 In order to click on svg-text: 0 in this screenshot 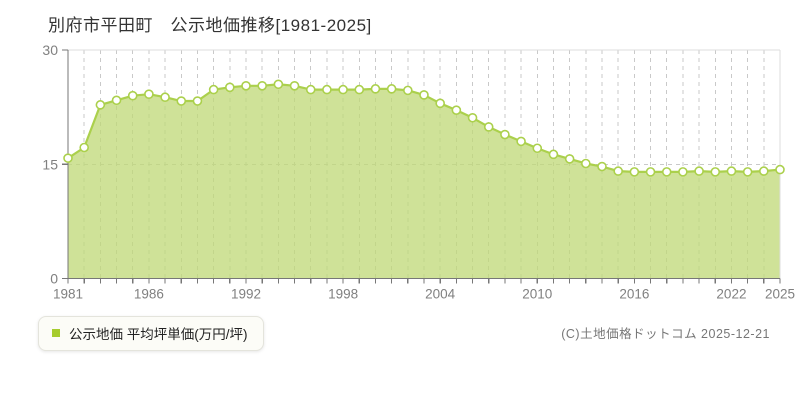, I will do `click(54, 279)`.